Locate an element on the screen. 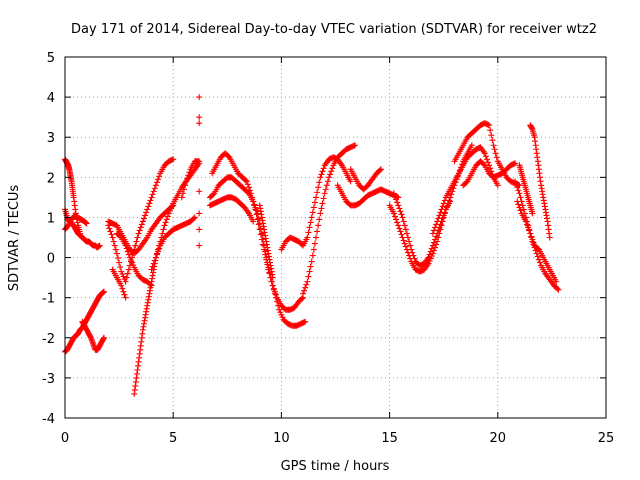 Image resolution: width=640 pixels, height=480 pixels. x-tick-label: 0 is located at coordinates (65, 438).